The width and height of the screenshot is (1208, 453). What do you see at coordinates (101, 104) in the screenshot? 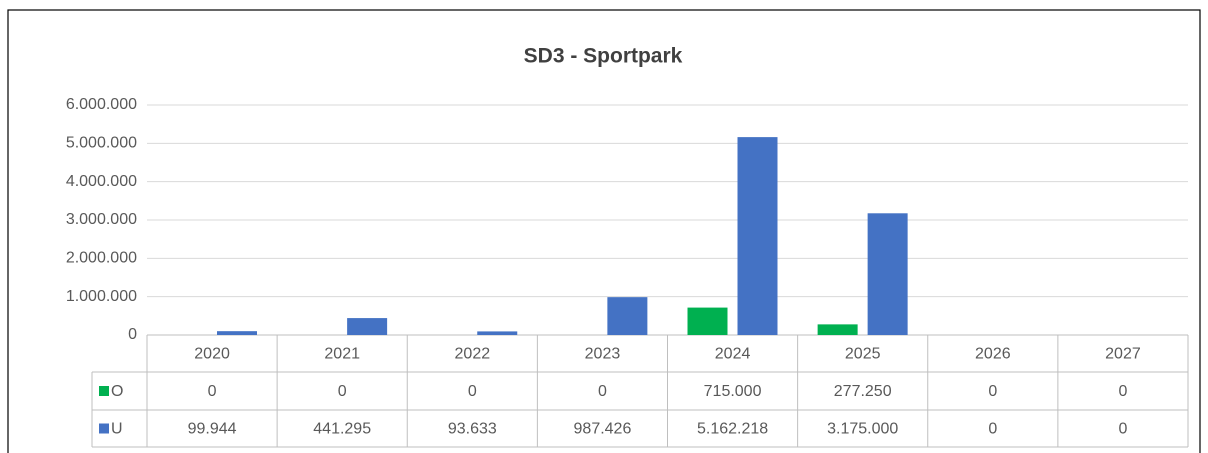
I see `y-tick-label: 6.000.000` at bounding box center [101, 104].